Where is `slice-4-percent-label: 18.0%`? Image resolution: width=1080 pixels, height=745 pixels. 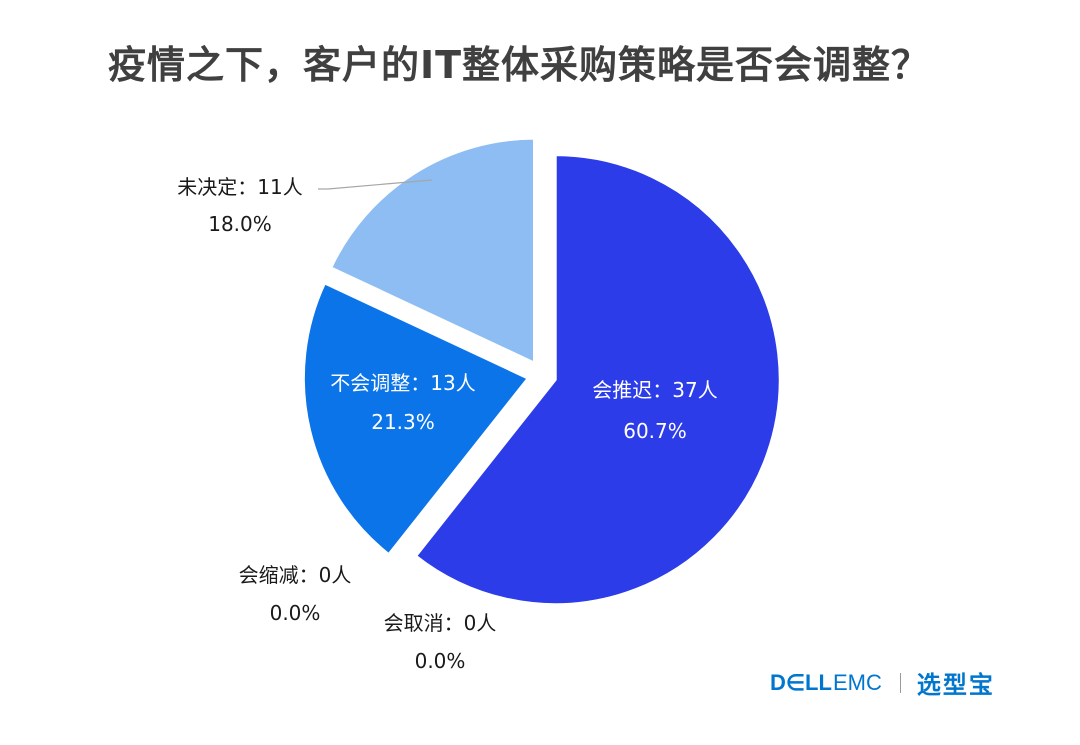
slice-4-percent-label: 18.0% is located at coordinates (240, 224).